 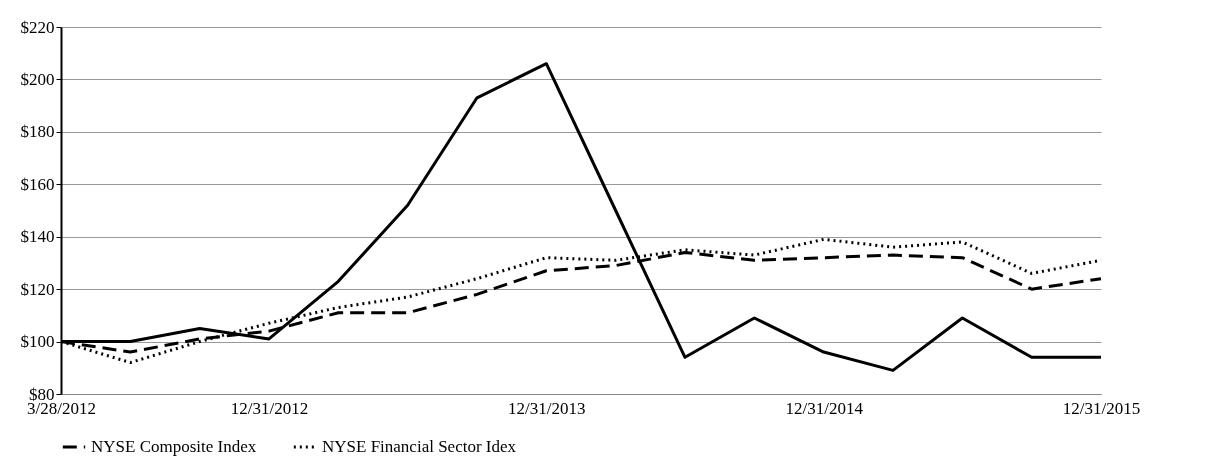 I want to click on y-tick-label: $180, so click(x=37, y=132).